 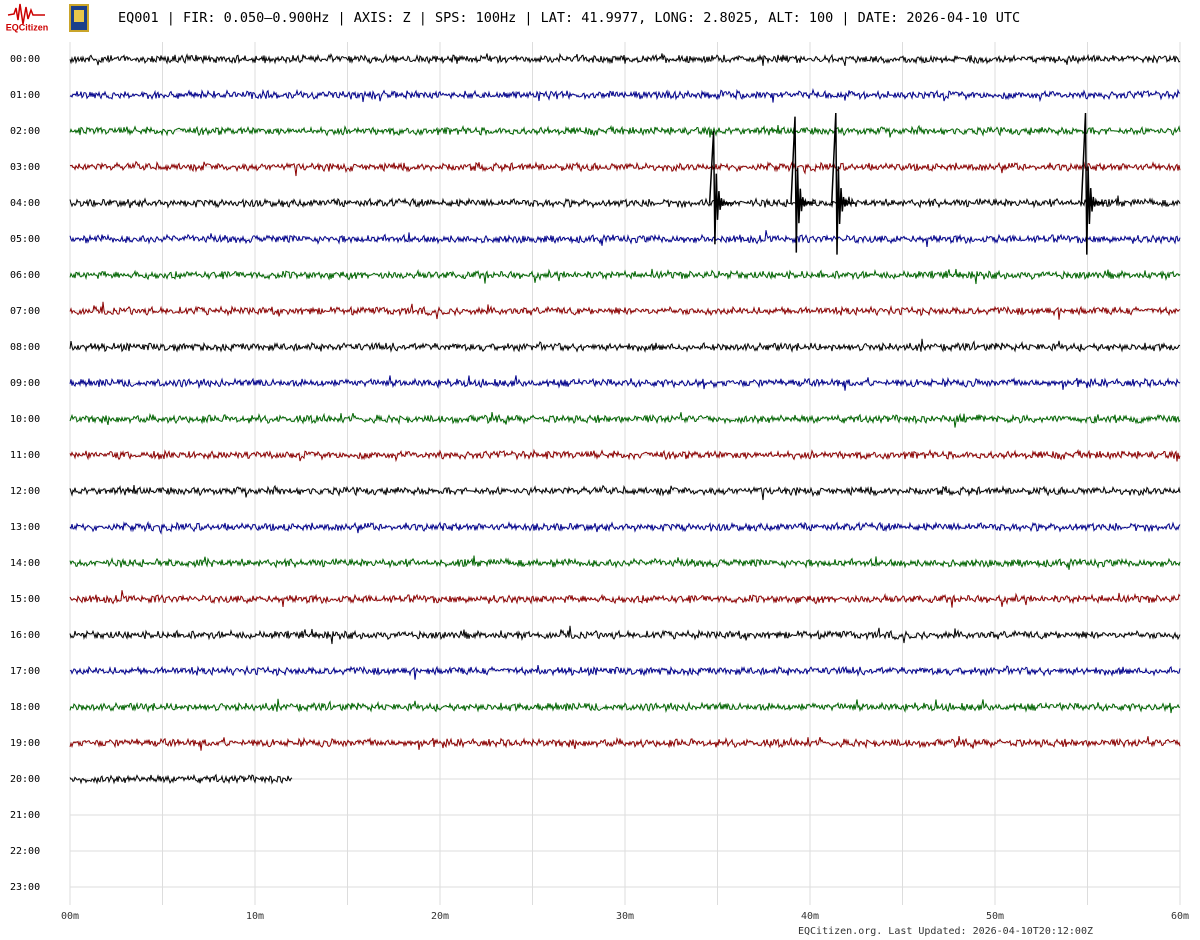 I want to click on y-tick-label: 12:00, so click(x=25, y=491).